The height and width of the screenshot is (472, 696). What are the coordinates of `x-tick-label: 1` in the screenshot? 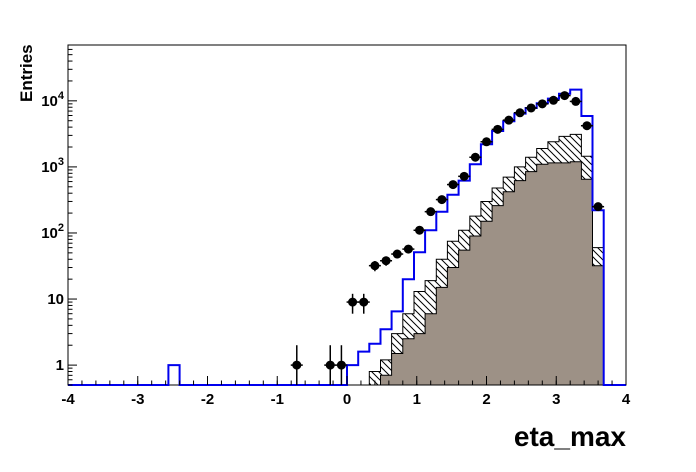 It's located at (417, 399).